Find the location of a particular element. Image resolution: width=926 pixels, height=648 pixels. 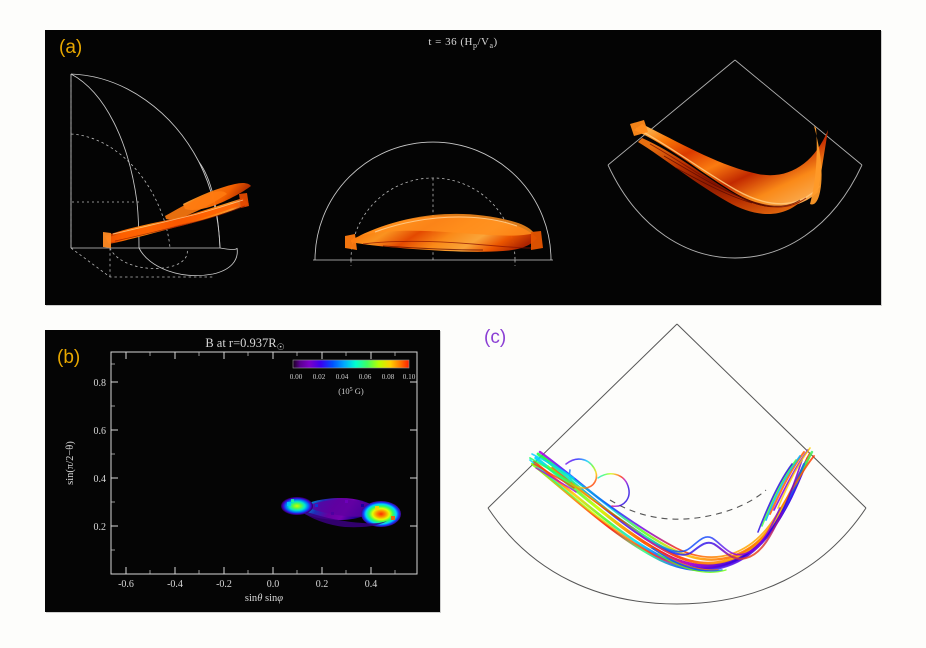

wedge-outer-arc is located at coordinates (677, 556).